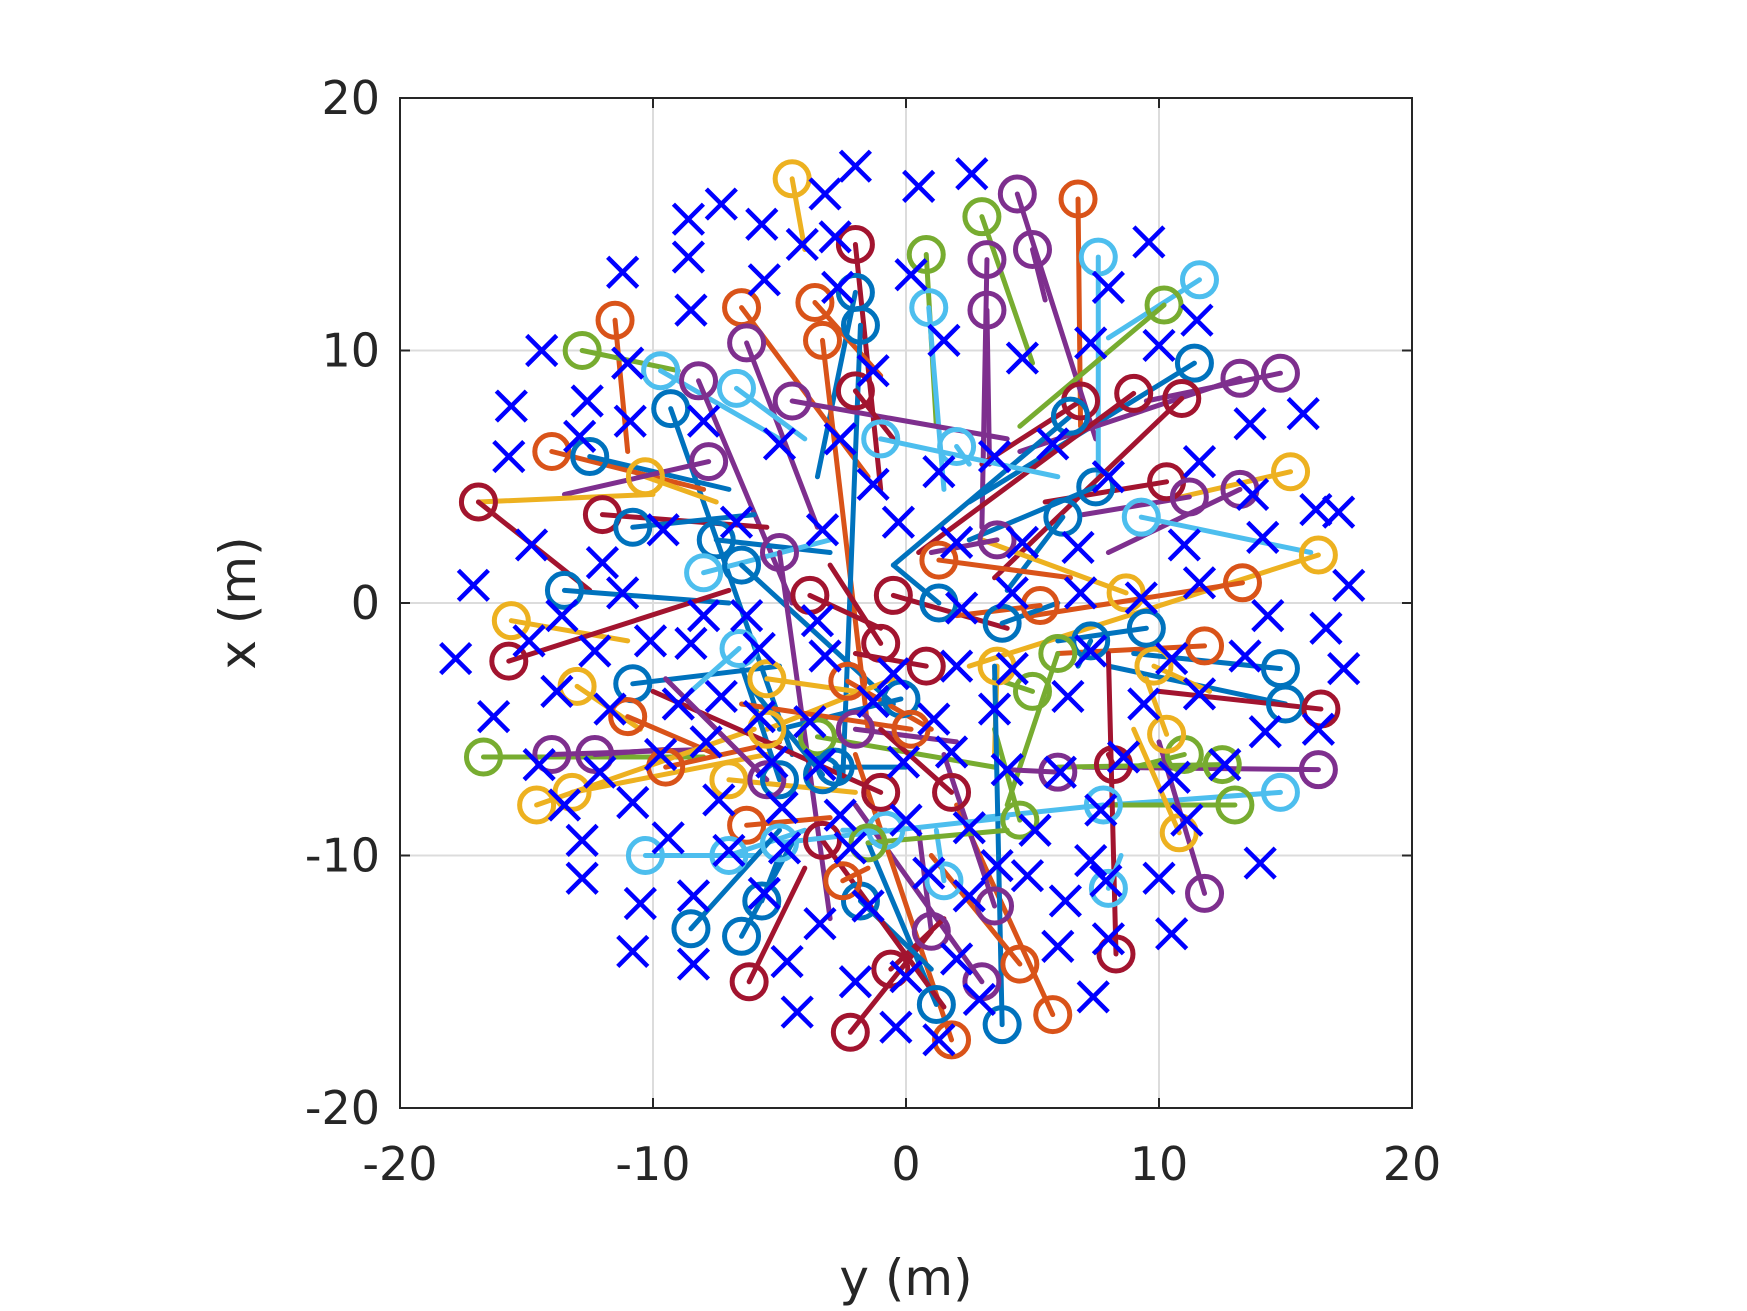 The image size is (1747, 1311). I want to click on y-axis-label: x (m), so click(238, 602).